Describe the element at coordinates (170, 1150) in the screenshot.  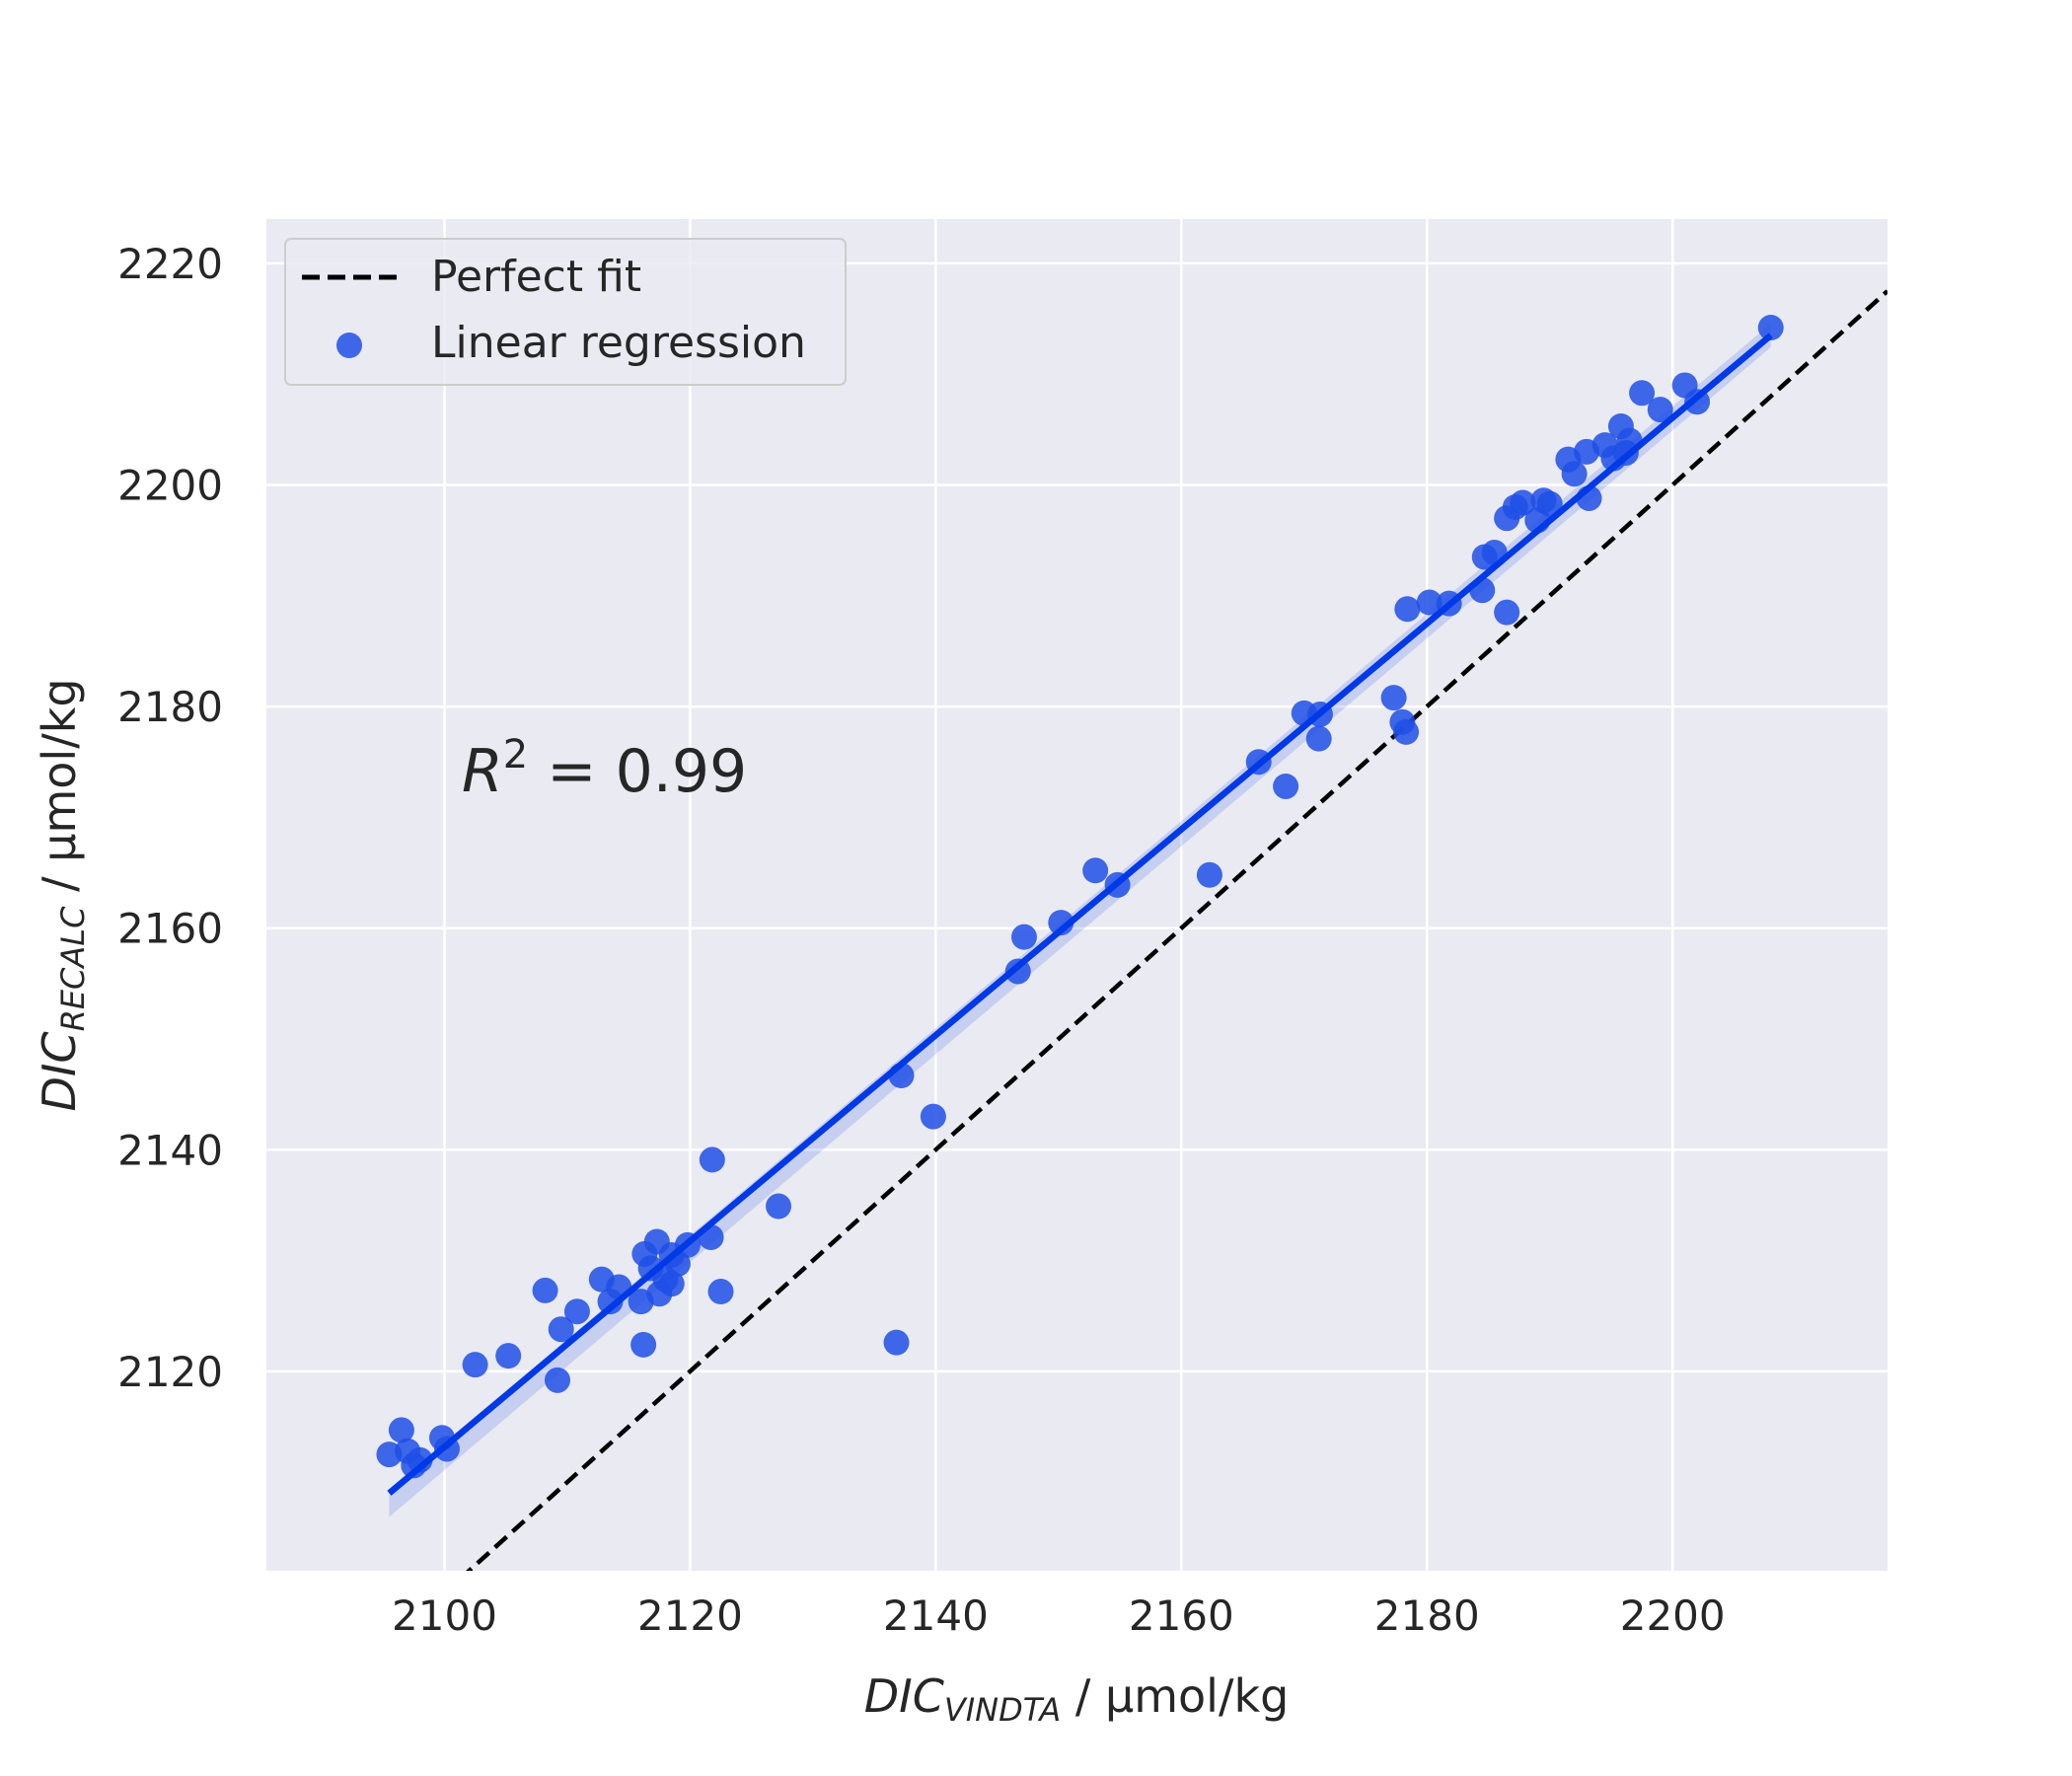
I see `y-tick-label: 2140` at that location.